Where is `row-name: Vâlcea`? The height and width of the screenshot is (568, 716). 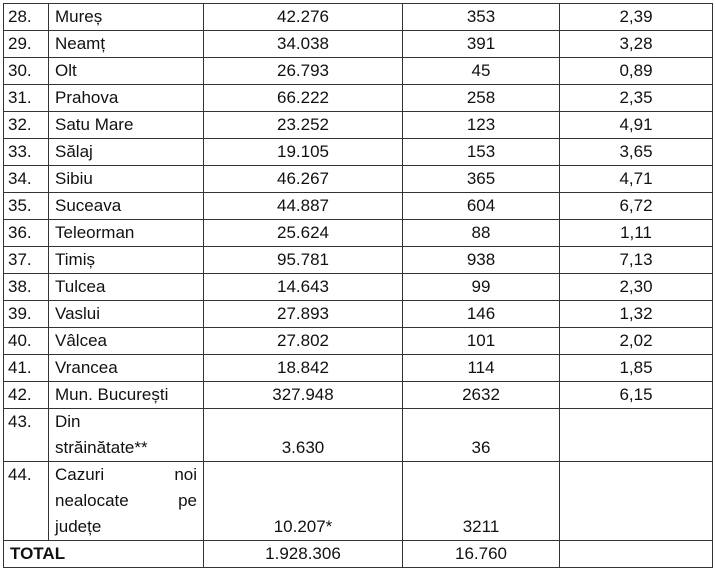
row-name: Vâlcea is located at coordinates (126, 341).